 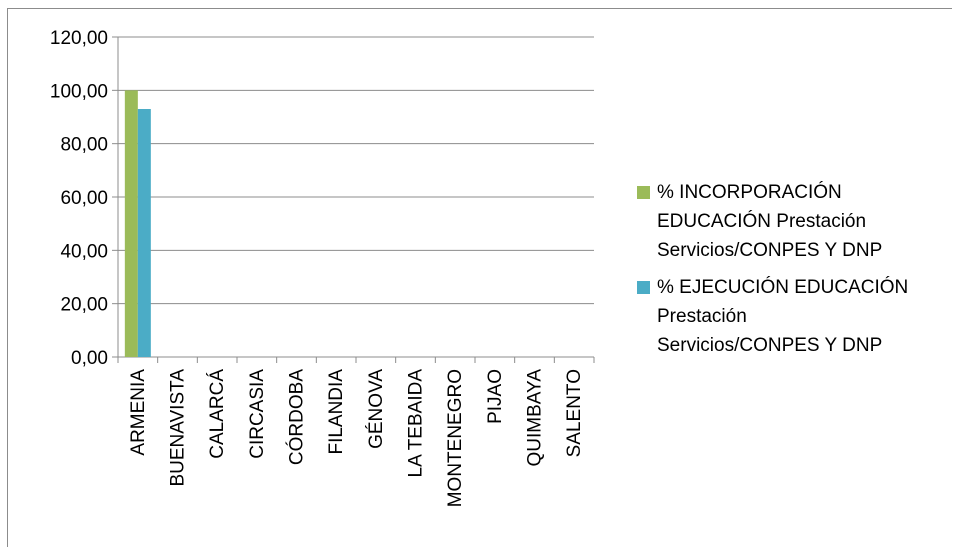 What do you see at coordinates (297, 417) in the screenshot?
I see `x-tick-label: CÓRDOBA` at bounding box center [297, 417].